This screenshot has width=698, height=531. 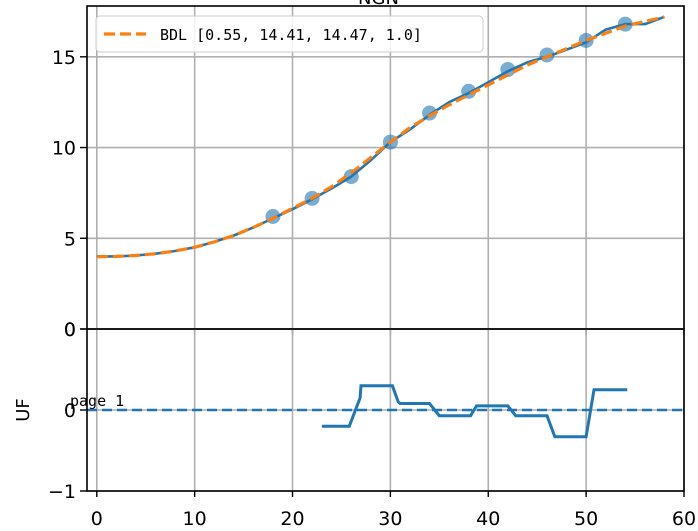 What do you see at coordinates (70, 239) in the screenshot?
I see `top-ytick-label: 5` at bounding box center [70, 239].